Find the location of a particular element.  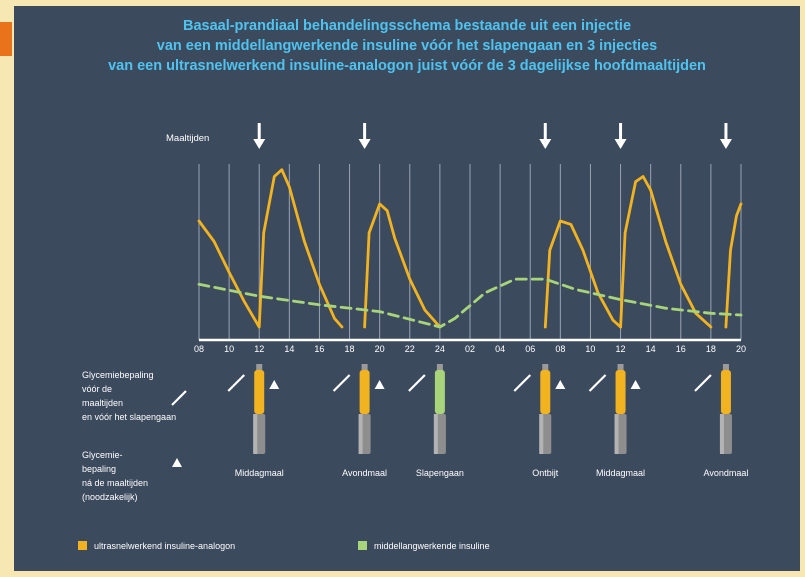

legend-swatch-middle is located at coordinates (362, 545).